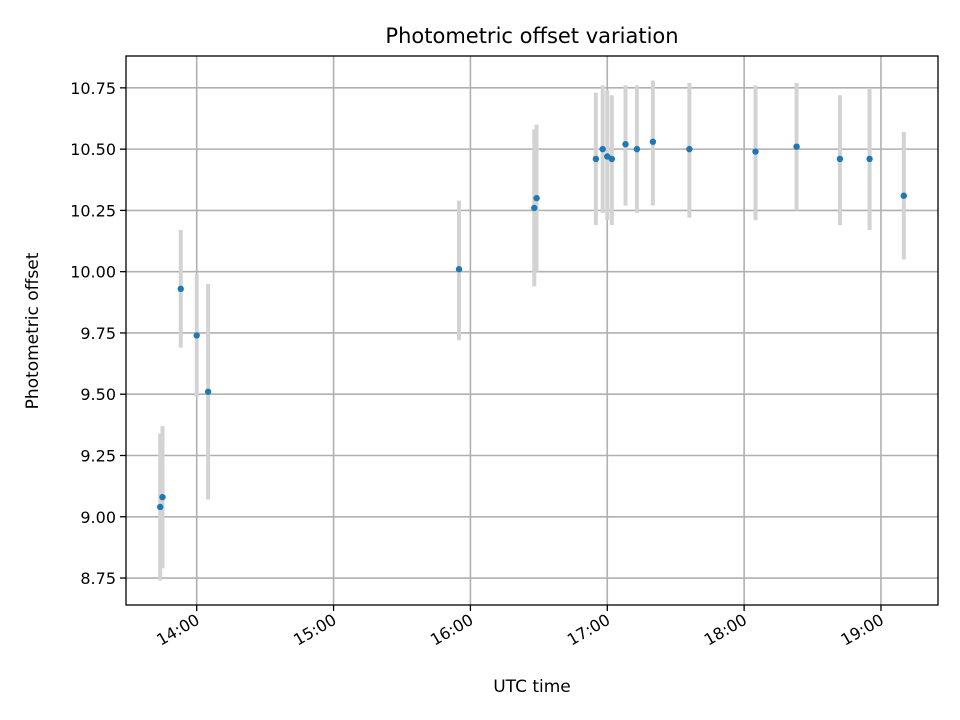 This screenshot has width=960, height=720. Describe the element at coordinates (588, 630) in the screenshot. I see `x-tick-label: 17:00` at that location.